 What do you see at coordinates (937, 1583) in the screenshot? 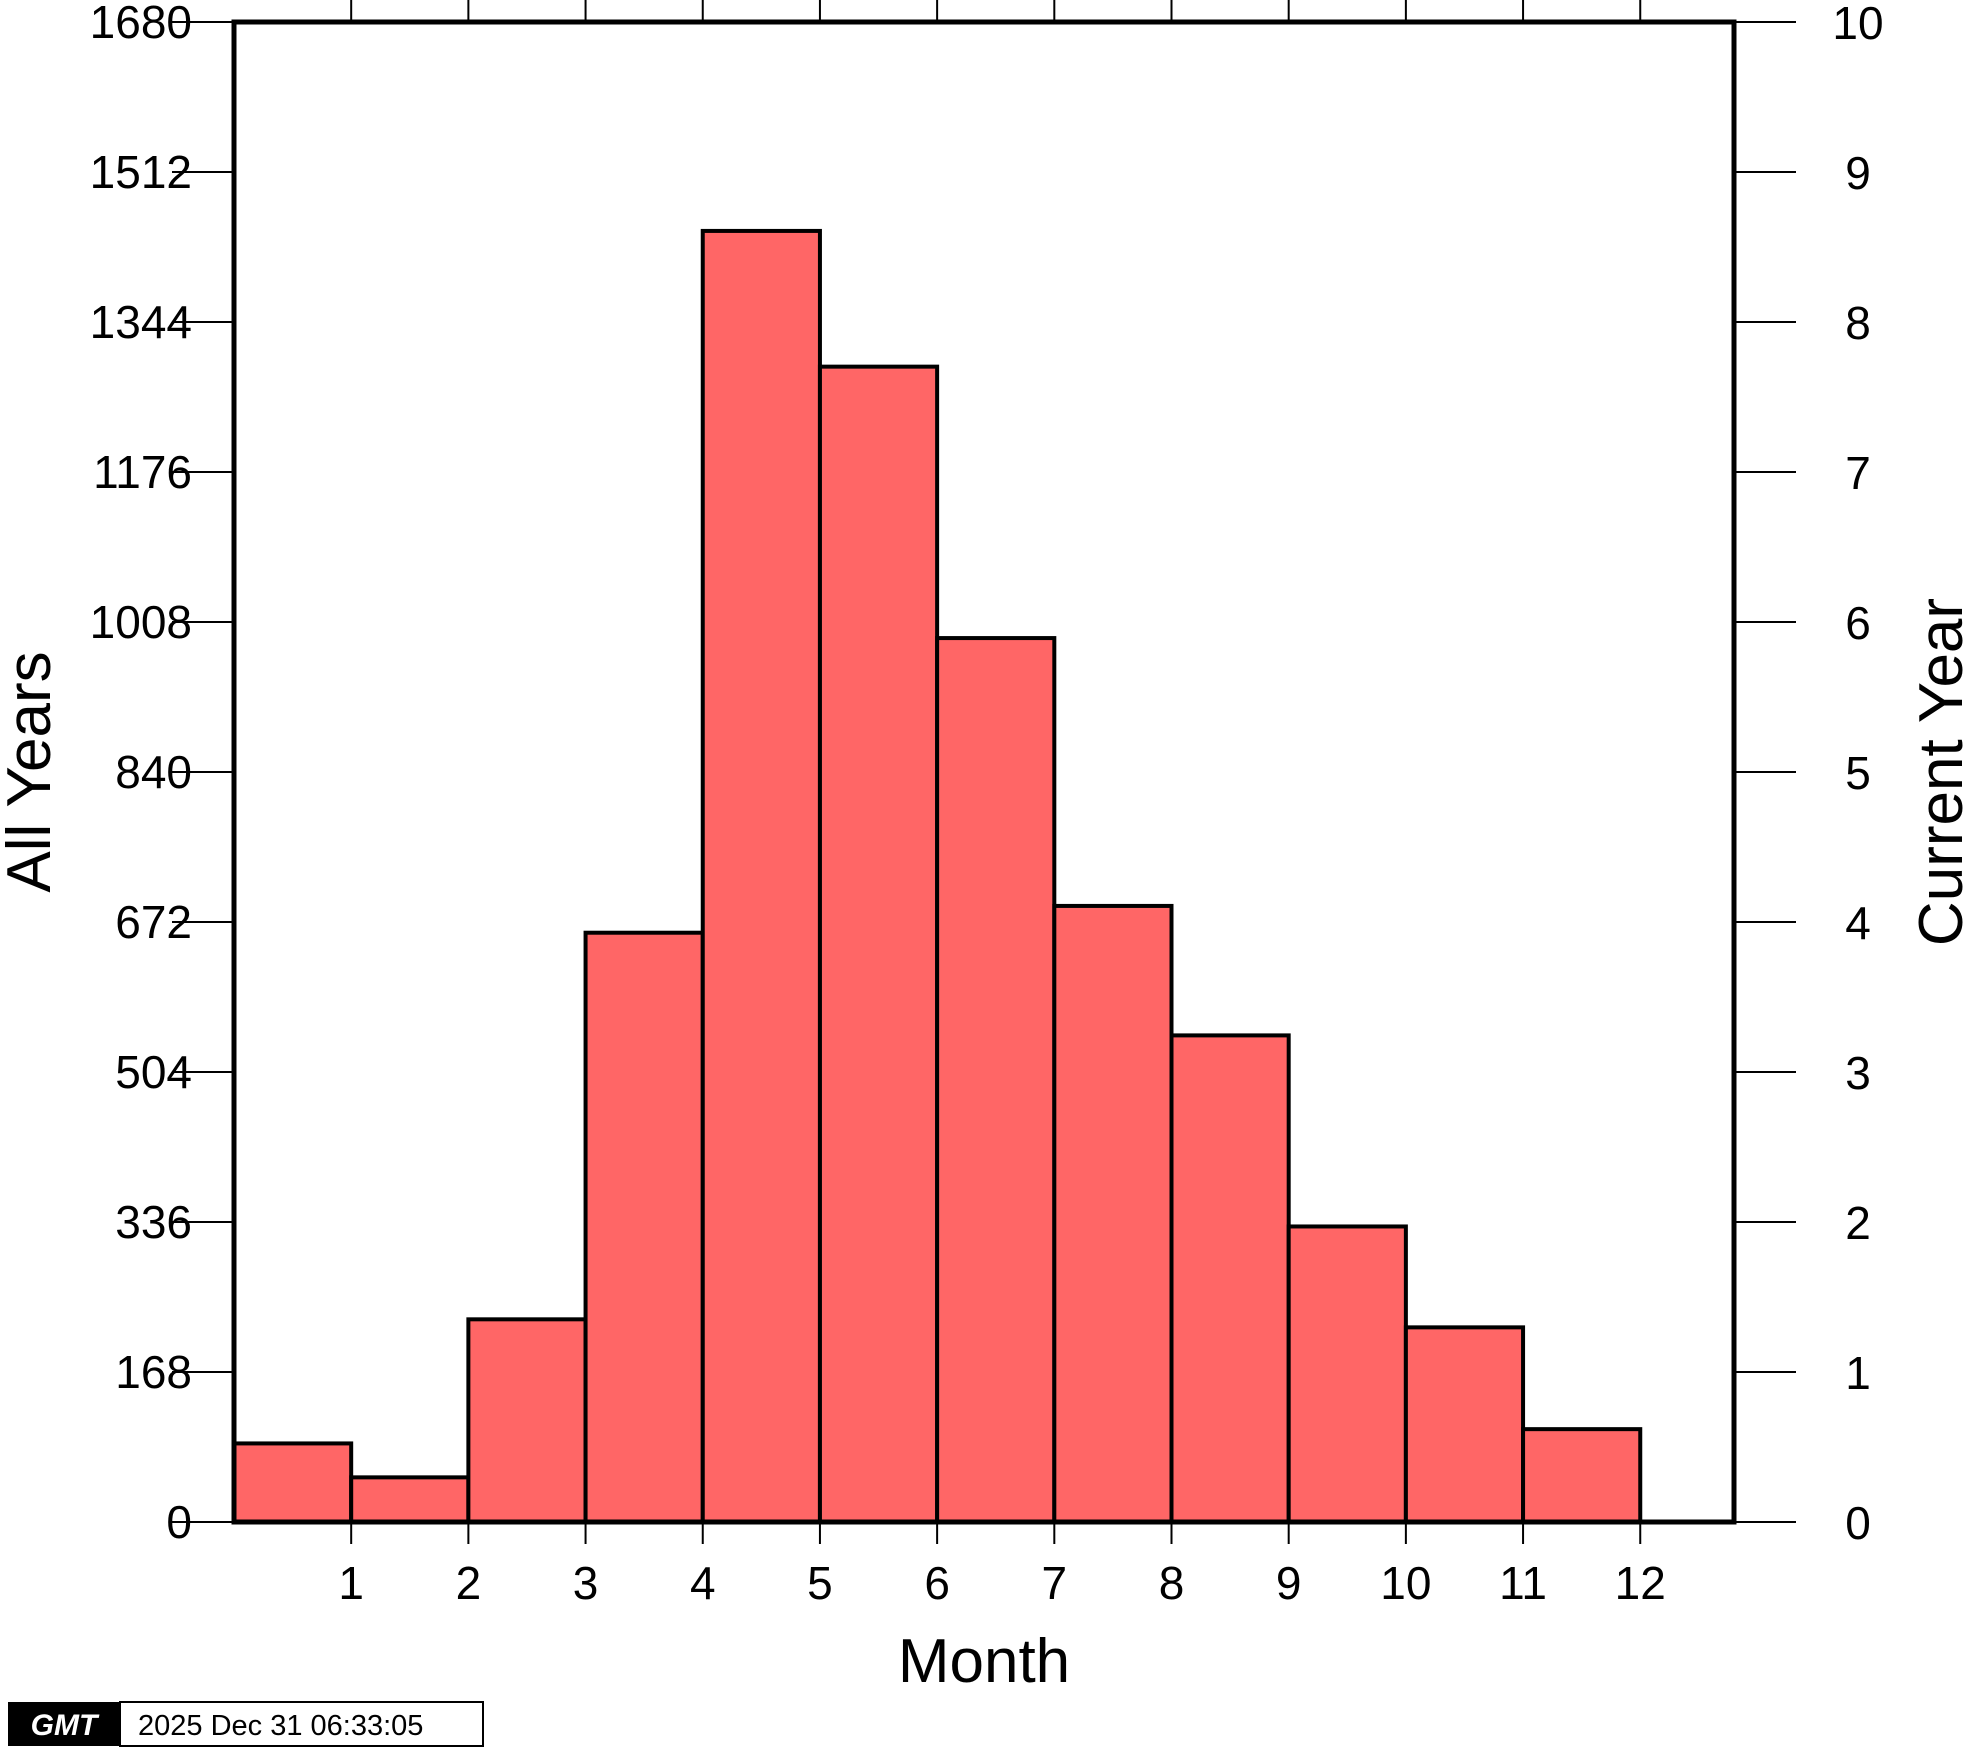
I see `x-tick-label: 6` at bounding box center [937, 1583].